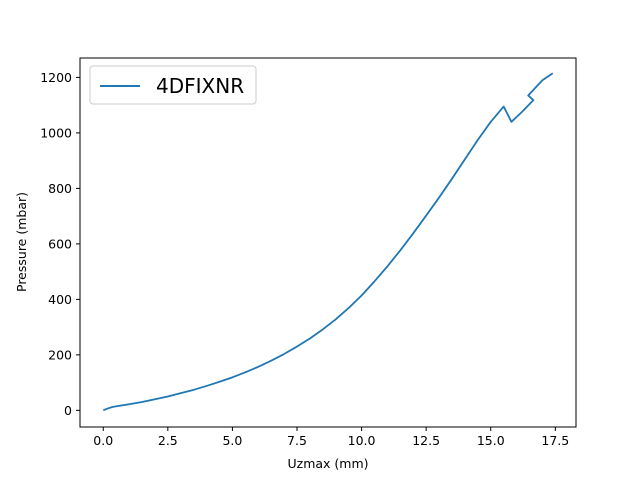  Describe the element at coordinates (331, 437) in the screenshot. I see `x-axis-ticks: 0.0 2.5 5.0 7.5 10.0 12.5 15.0 17.5` at that location.